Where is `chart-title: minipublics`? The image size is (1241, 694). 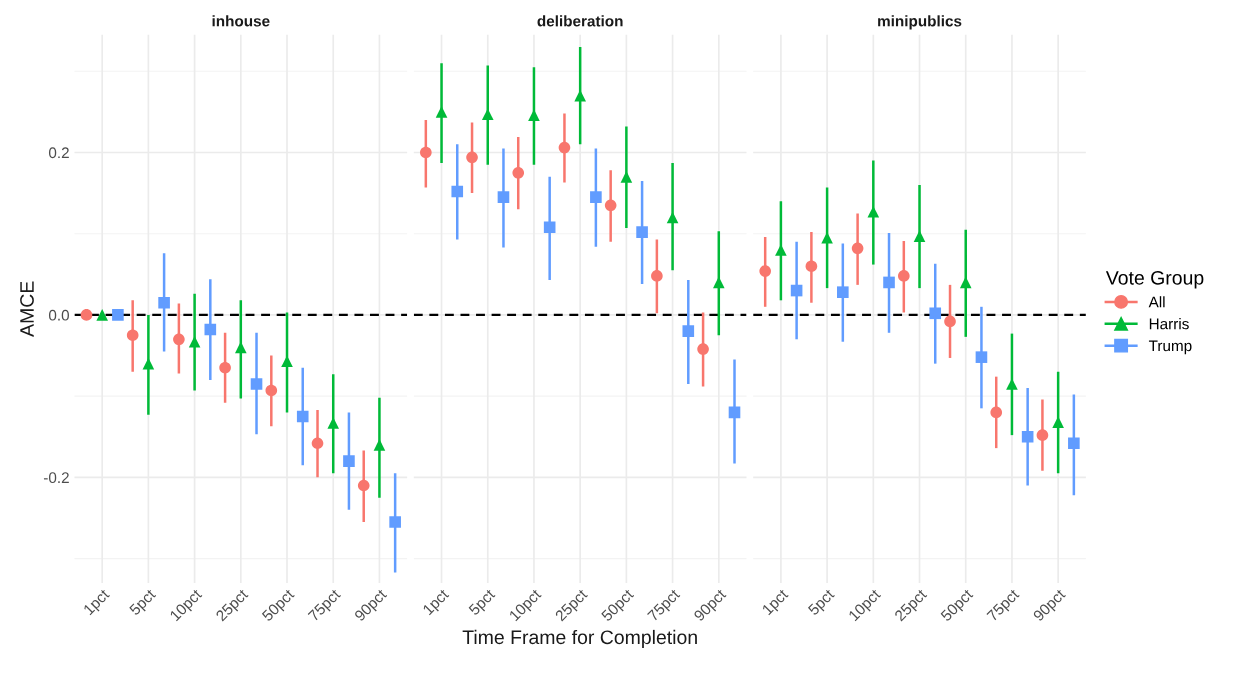
chart-title: minipublics is located at coordinates (920, 22).